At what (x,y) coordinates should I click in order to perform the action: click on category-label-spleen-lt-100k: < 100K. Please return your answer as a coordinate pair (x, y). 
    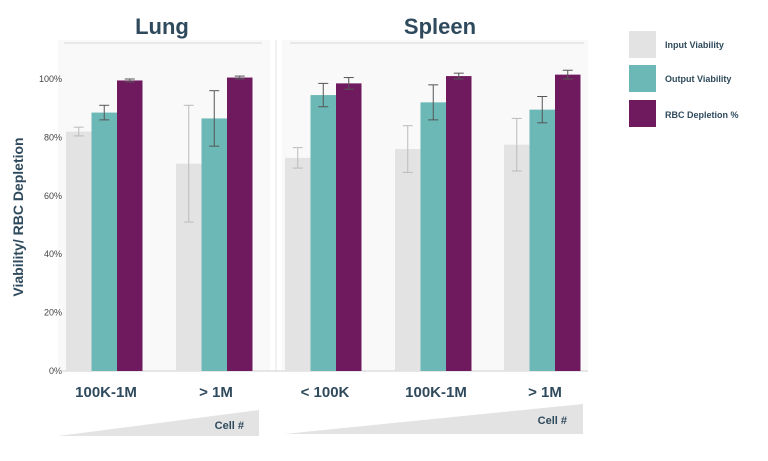
    Looking at the image, I should click on (325, 392).